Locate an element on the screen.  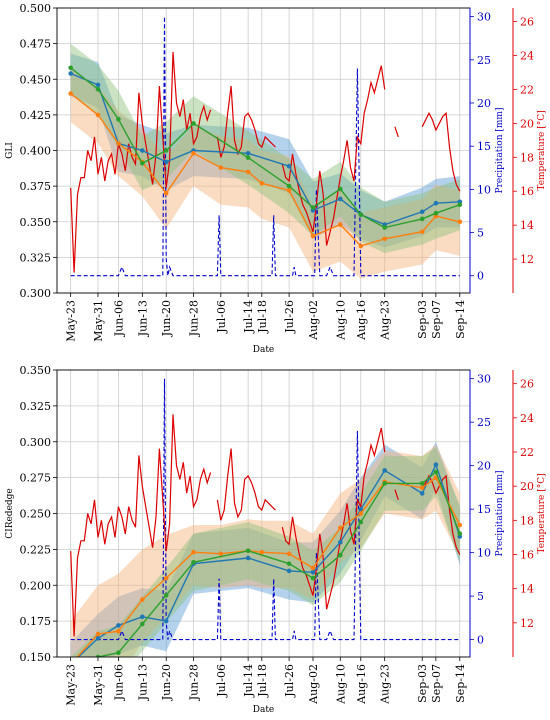
y-tick-label: 0.175 is located at coordinates (36, 621).